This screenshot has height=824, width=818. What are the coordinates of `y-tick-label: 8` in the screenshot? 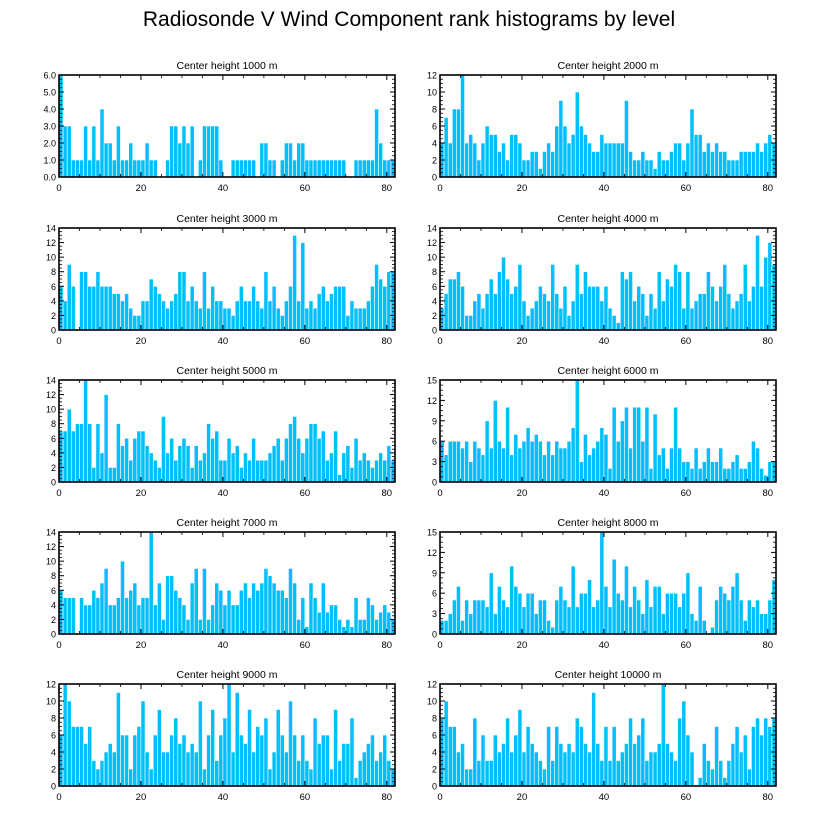 It's located at (53, 424).